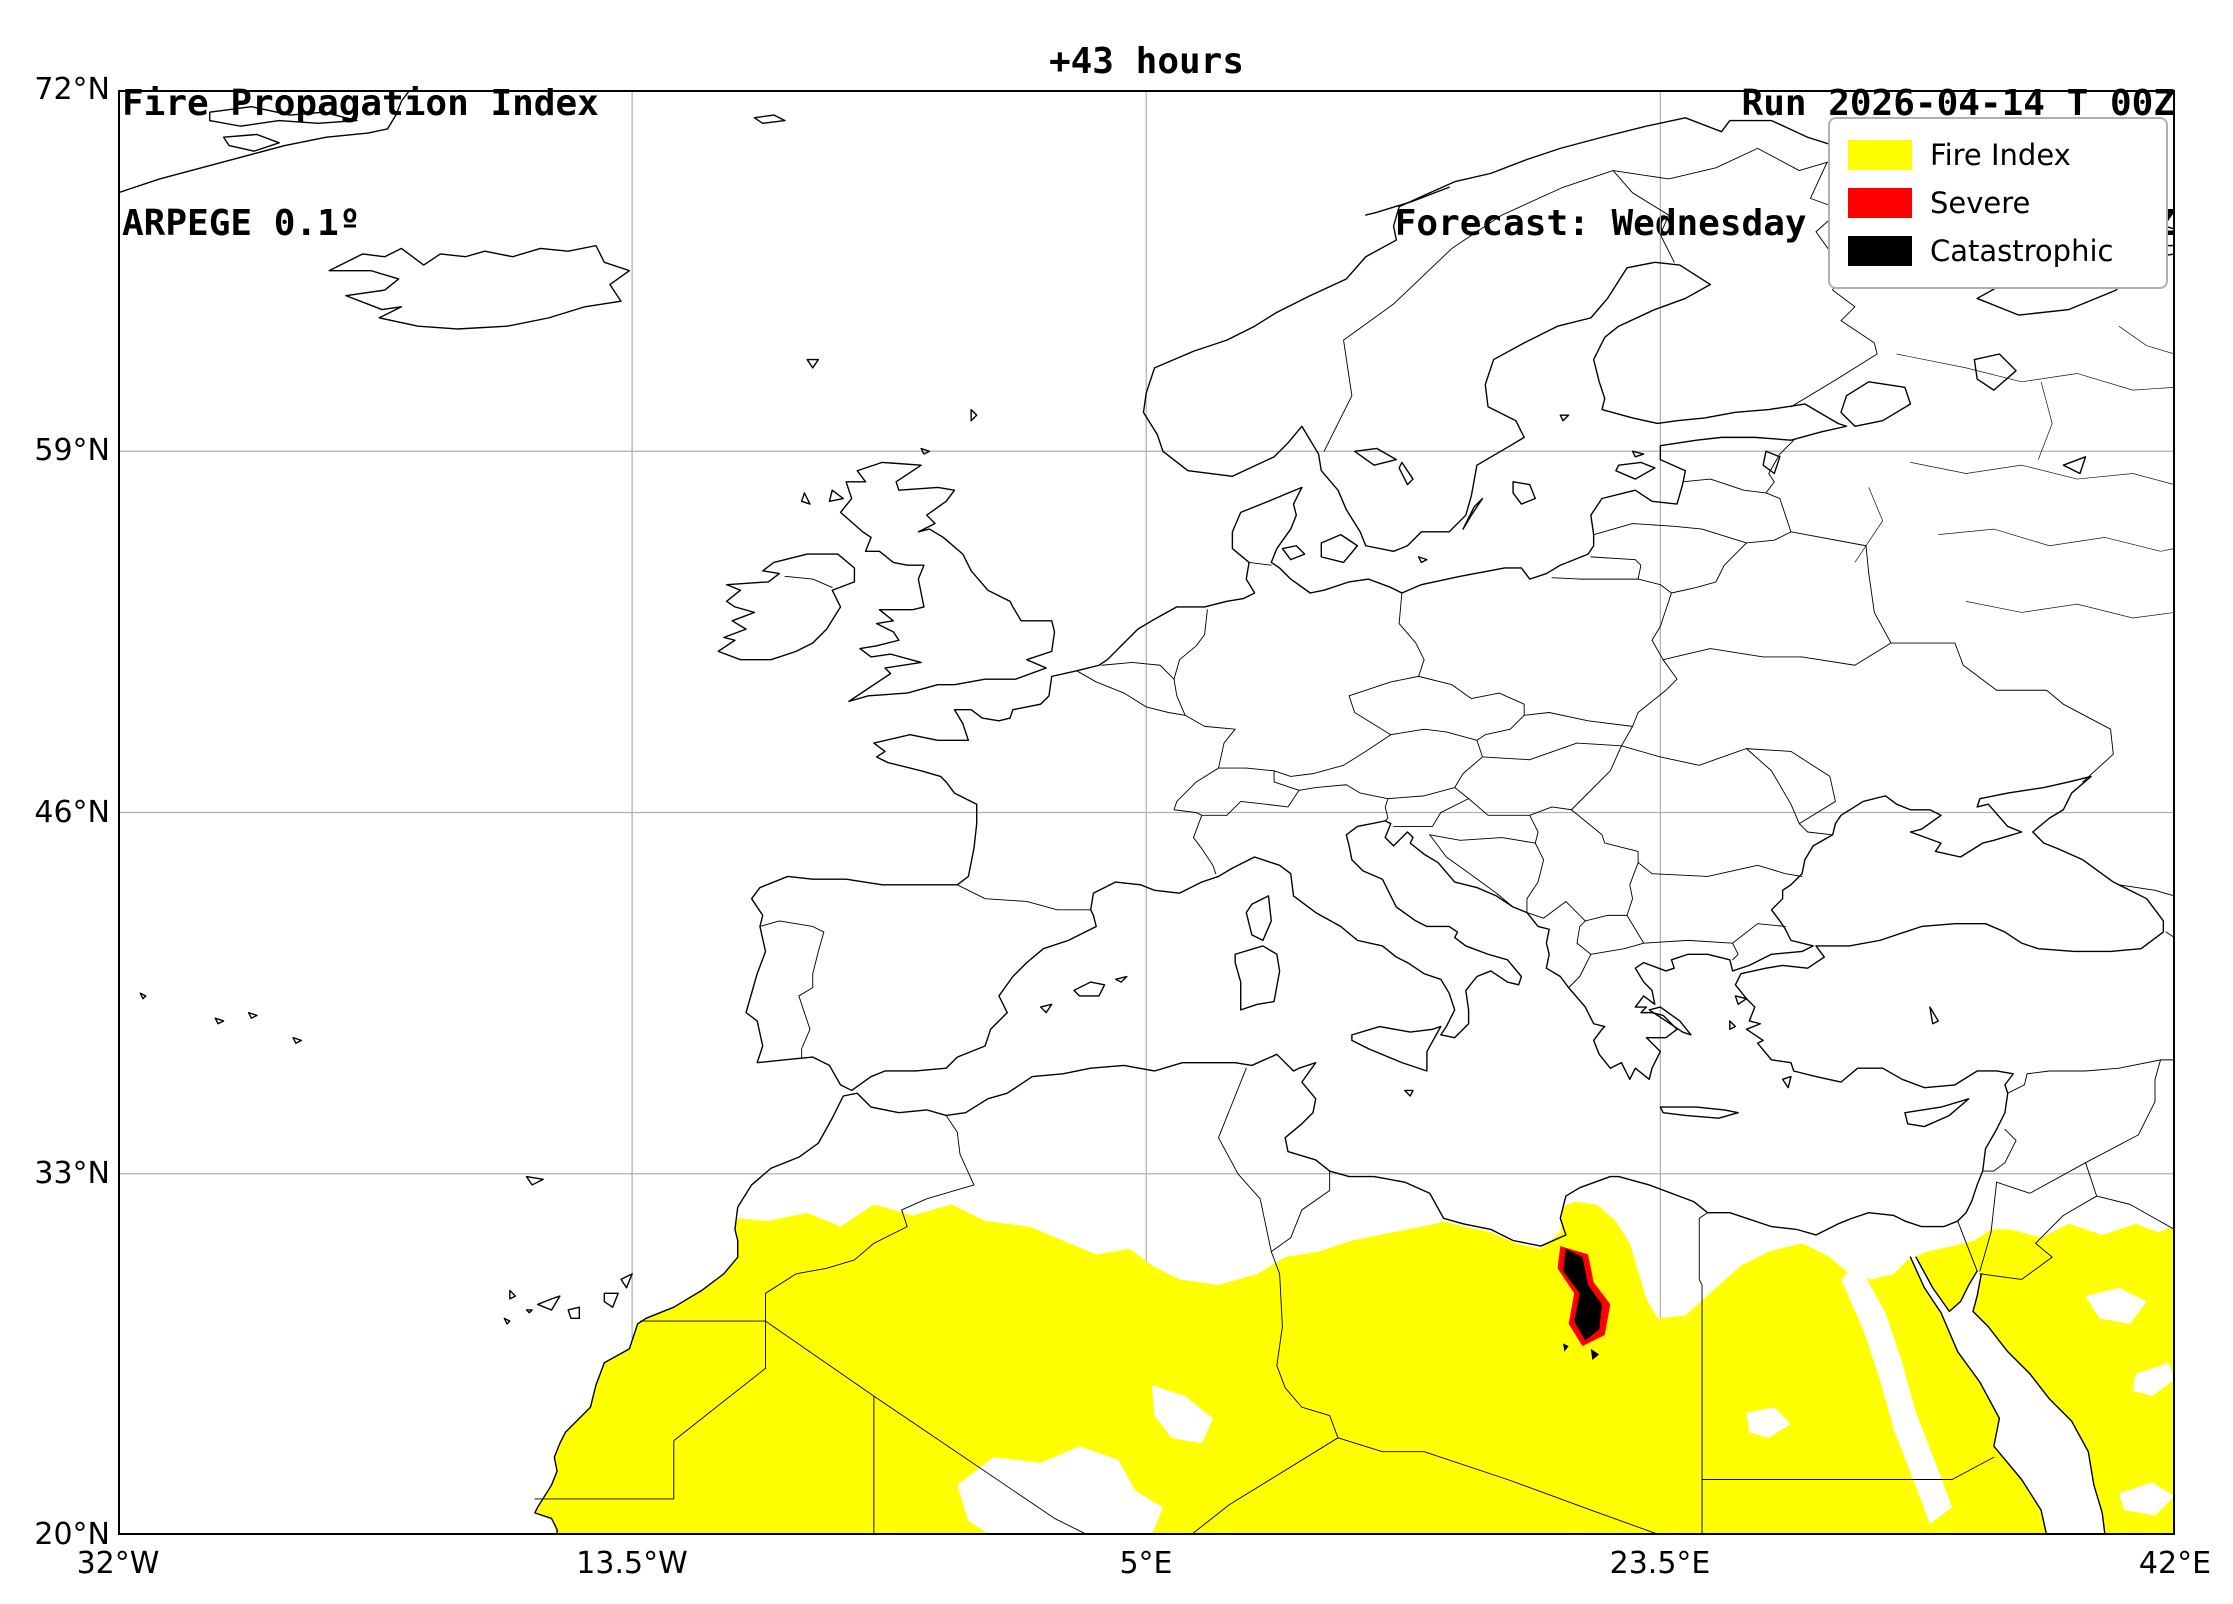 The height and width of the screenshot is (1604, 2233). I want to click on legend-item-severe: Severe, so click(1998, 203).